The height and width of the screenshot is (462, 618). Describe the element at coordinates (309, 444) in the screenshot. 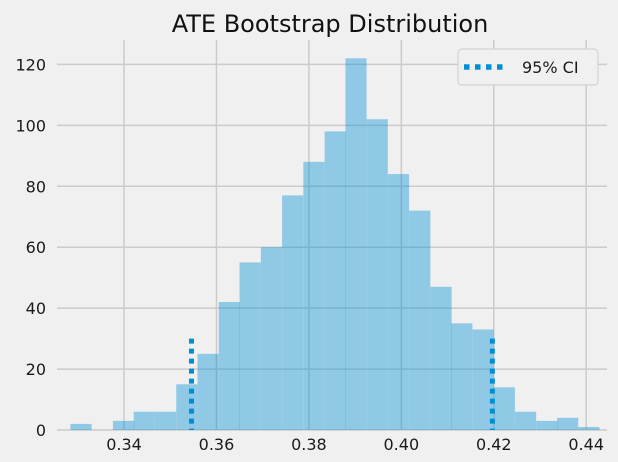

I see `x-tick-label: 0.38` at that location.